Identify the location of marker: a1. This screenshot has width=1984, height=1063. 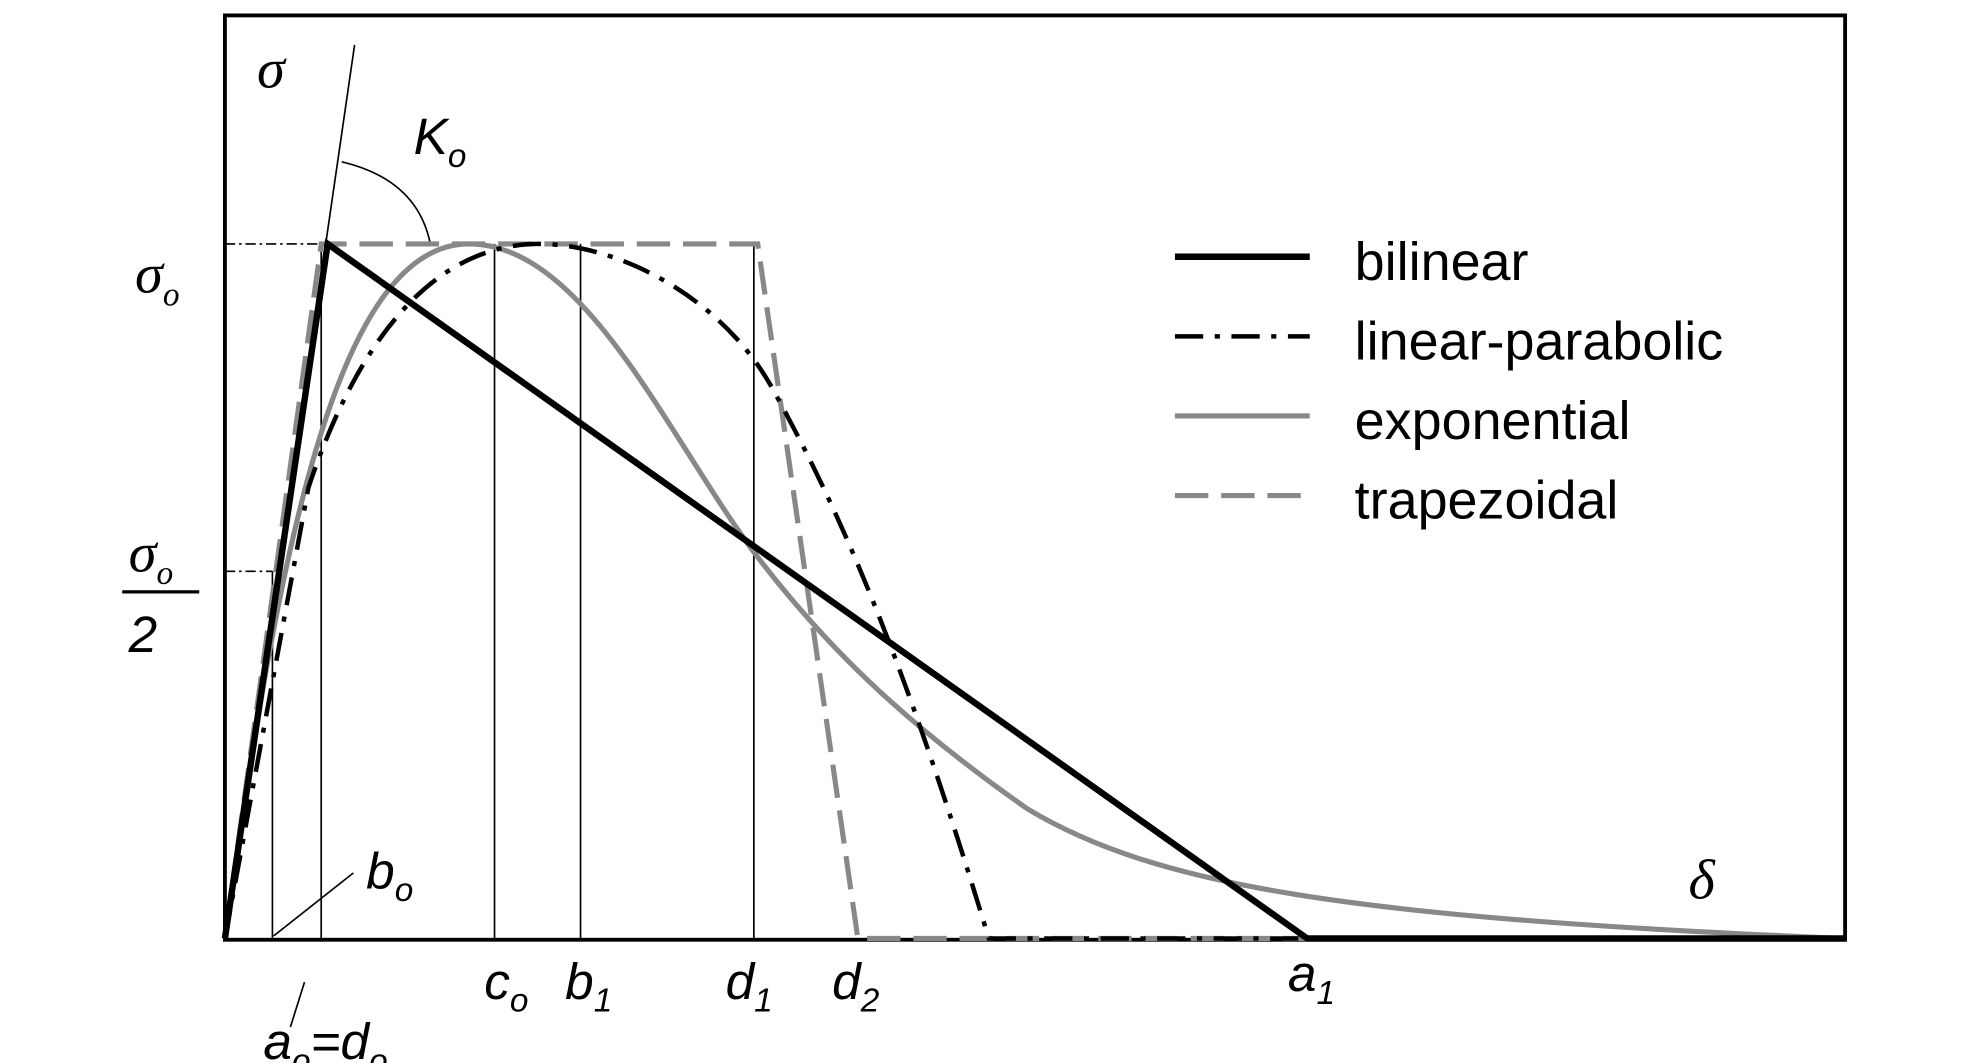
(1311, 978).